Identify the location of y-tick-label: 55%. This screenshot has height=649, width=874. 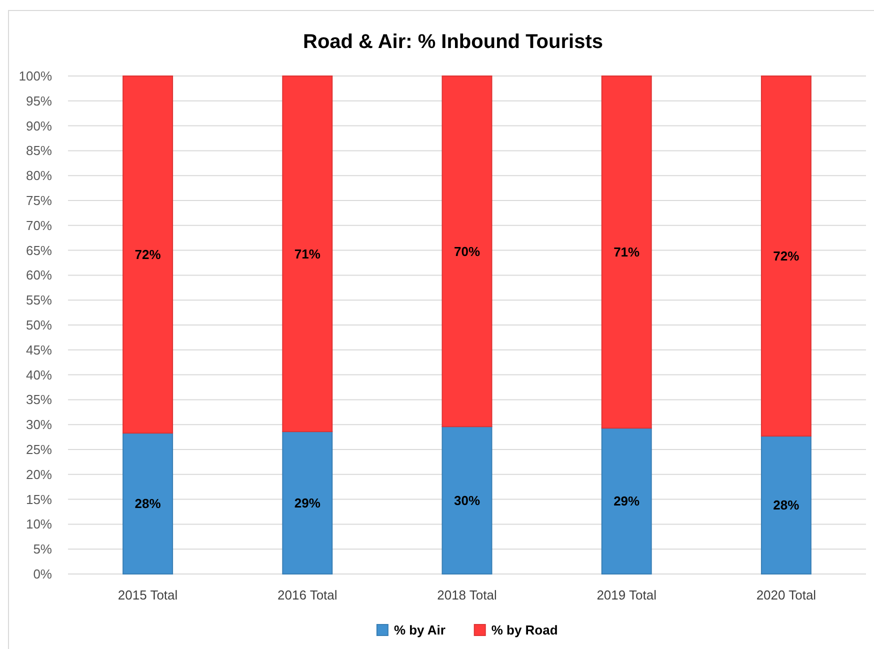
(39, 300).